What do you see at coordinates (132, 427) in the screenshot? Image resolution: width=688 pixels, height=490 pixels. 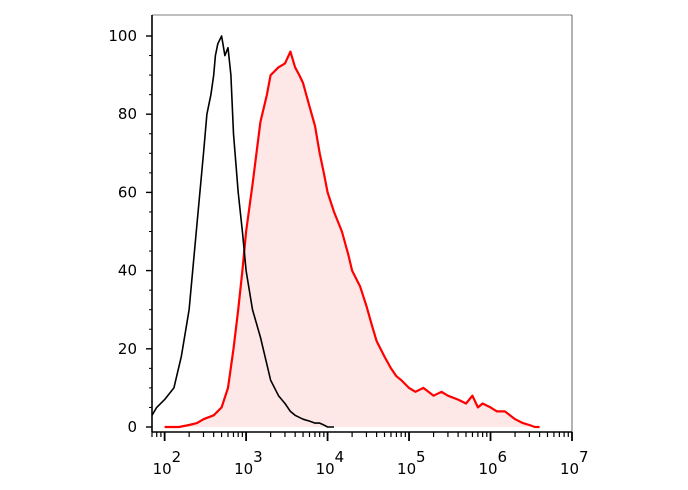 I see `y-tick-label: 0` at bounding box center [132, 427].